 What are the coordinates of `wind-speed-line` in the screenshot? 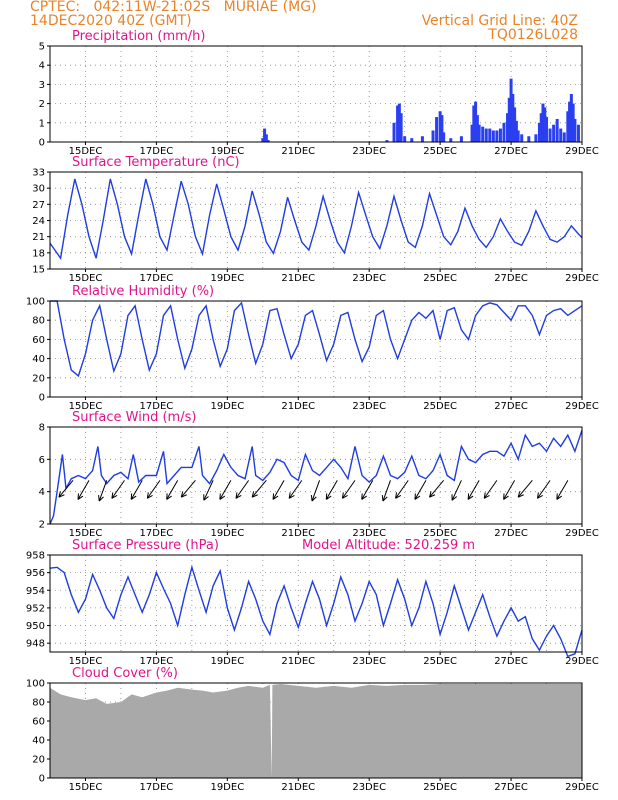 It's located at (316, 477).